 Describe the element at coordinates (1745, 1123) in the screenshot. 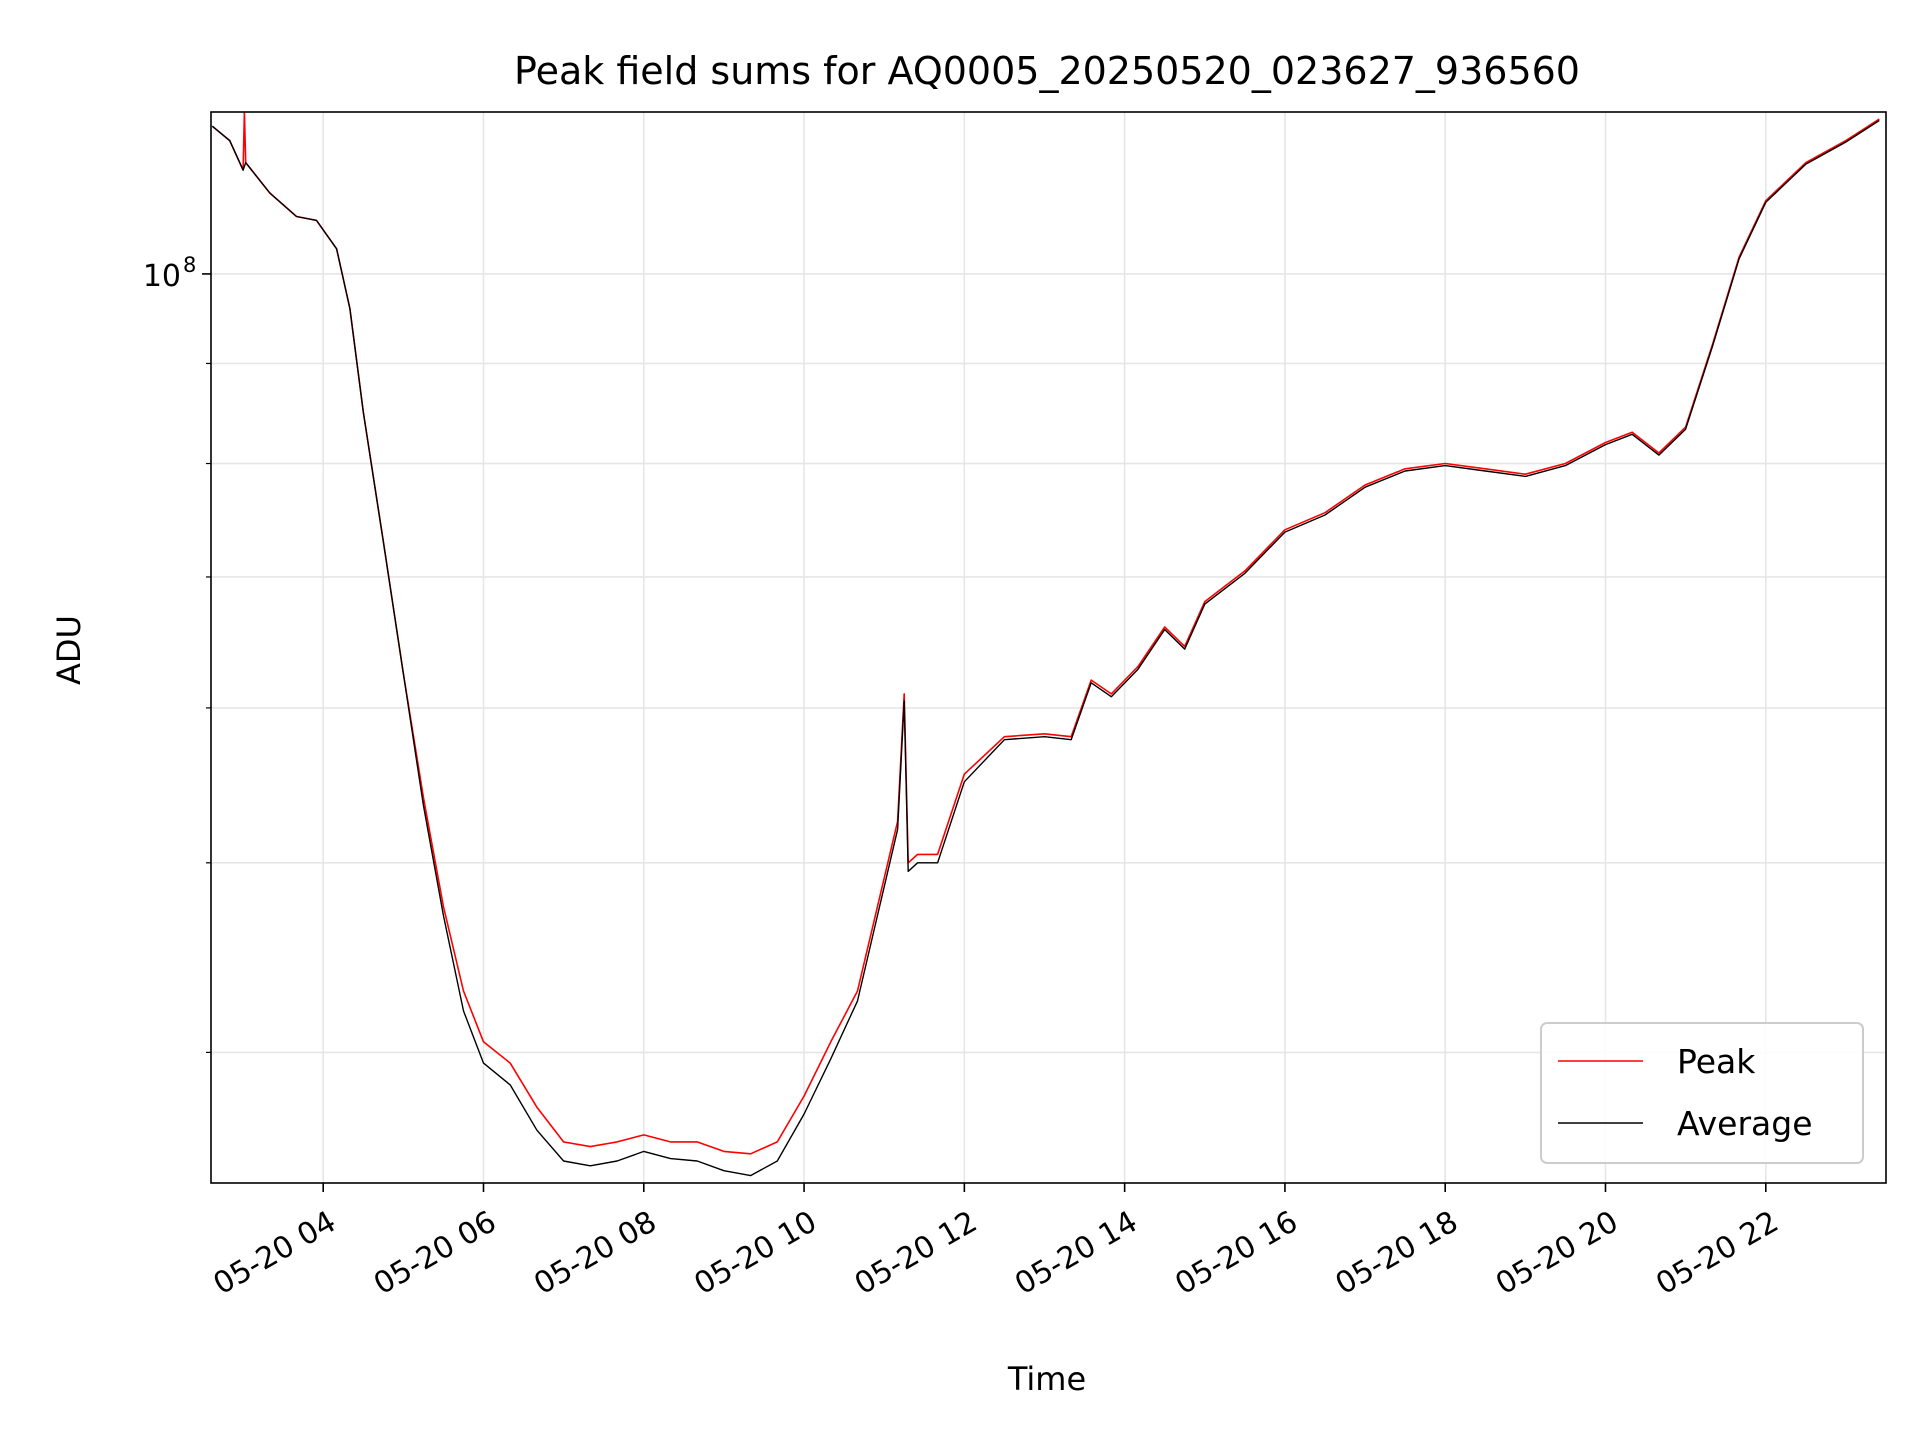

I see `legend-label-average: Average` at that location.